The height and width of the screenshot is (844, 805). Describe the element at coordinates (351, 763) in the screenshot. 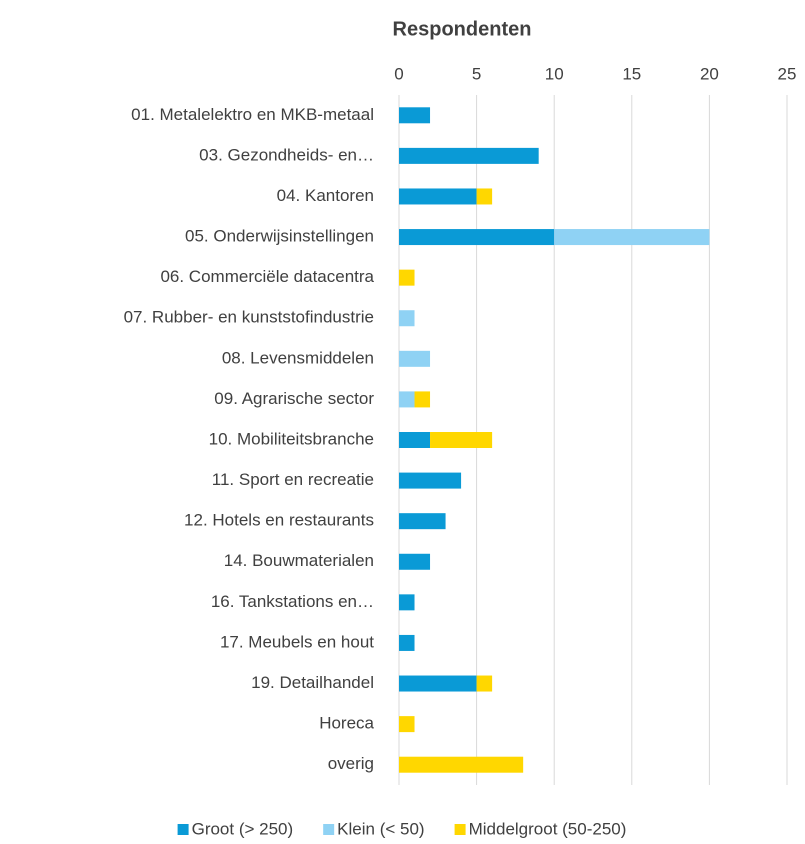

I see `y-tick-label: overig` at that location.